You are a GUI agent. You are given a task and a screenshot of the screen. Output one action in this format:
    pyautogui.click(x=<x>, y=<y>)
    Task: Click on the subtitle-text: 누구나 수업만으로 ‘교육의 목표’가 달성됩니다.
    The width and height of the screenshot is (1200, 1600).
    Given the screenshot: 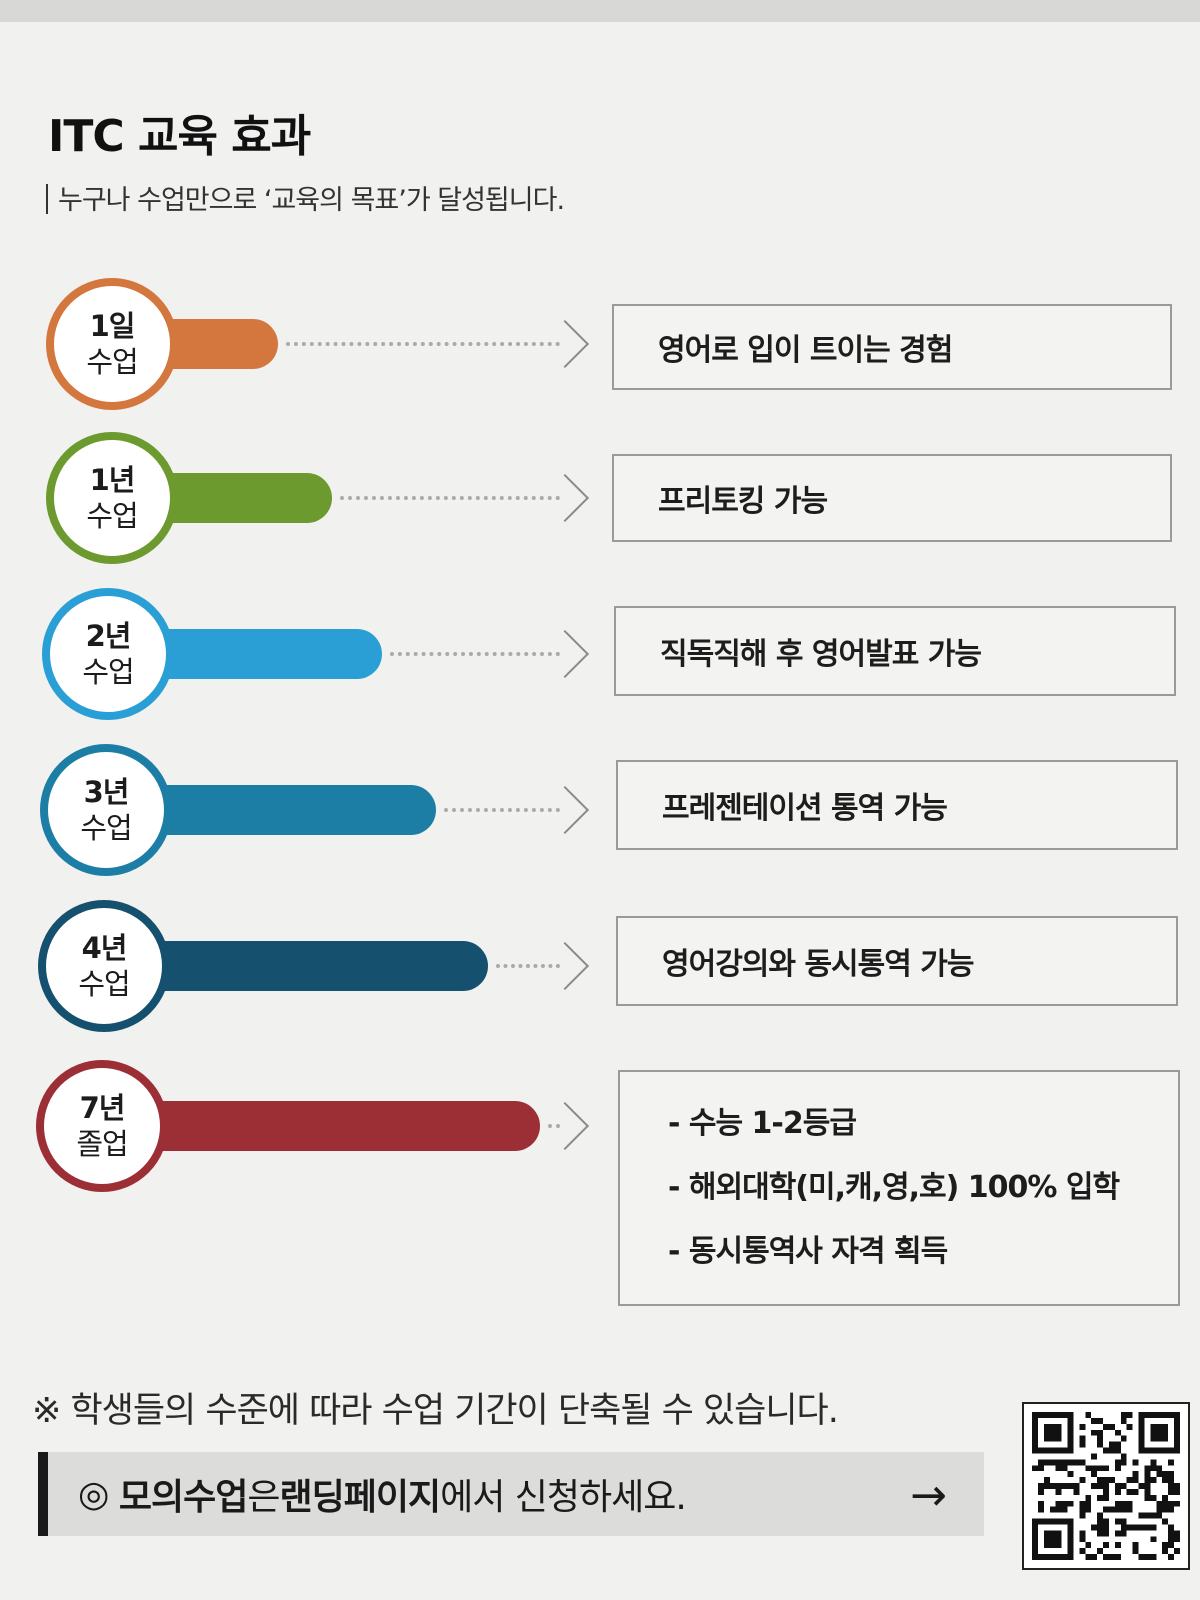 What is the action you would take?
    pyautogui.click(x=311, y=200)
    